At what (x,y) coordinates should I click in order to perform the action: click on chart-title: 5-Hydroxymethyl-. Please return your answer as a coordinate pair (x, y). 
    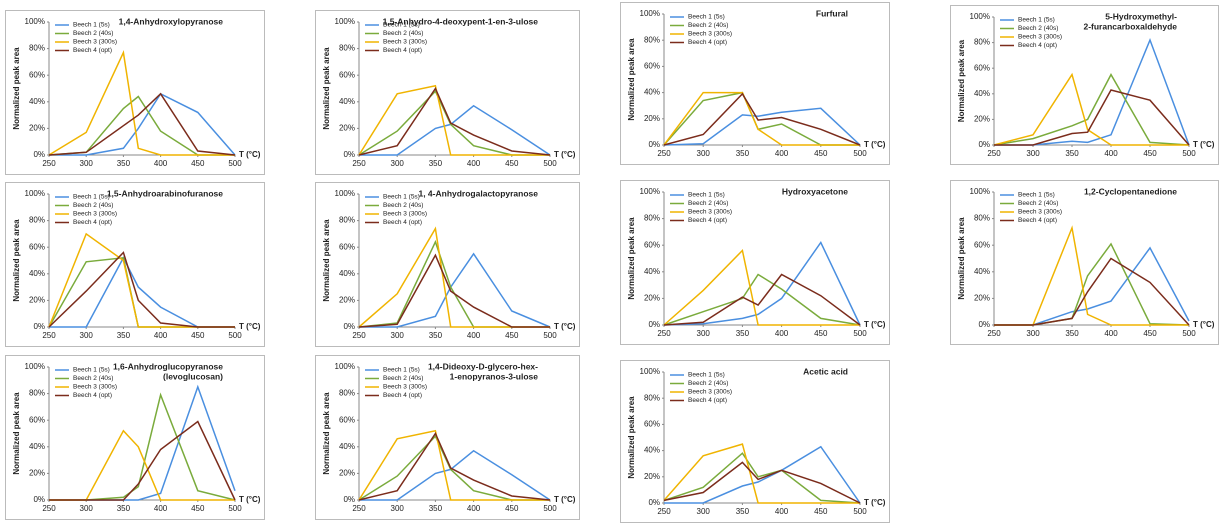
    Looking at the image, I should click on (1141, 16).